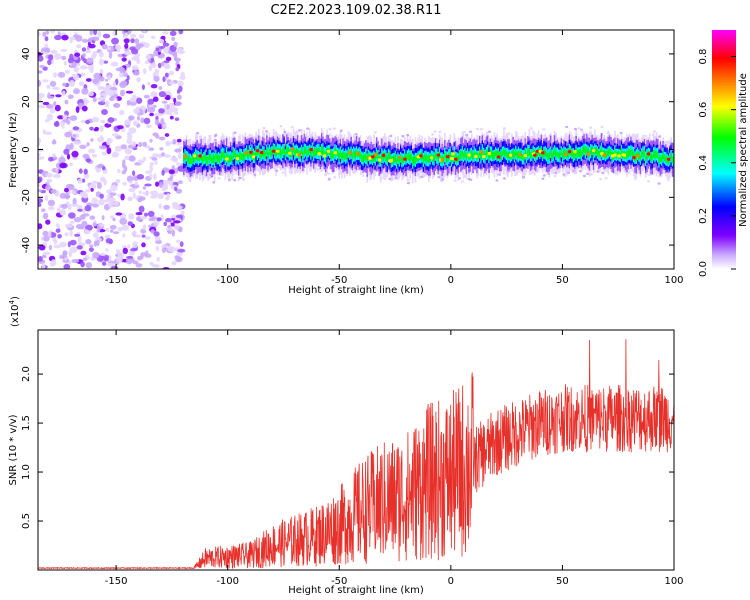  I want to click on spectrogram-x-tick-label: -100, so click(227, 280).